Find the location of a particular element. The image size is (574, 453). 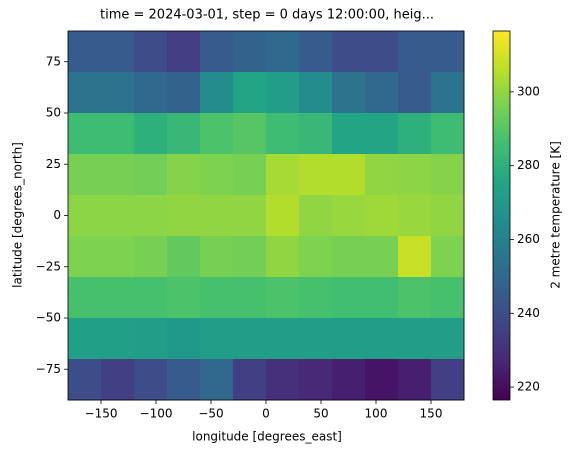

y-tick-label: −75 is located at coordinates (48, 369).